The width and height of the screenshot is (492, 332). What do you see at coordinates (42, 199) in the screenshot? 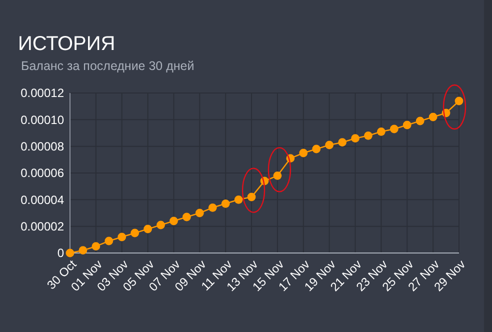
I see `y-tick-label: 0.00004` at bounding box center [42, 199].